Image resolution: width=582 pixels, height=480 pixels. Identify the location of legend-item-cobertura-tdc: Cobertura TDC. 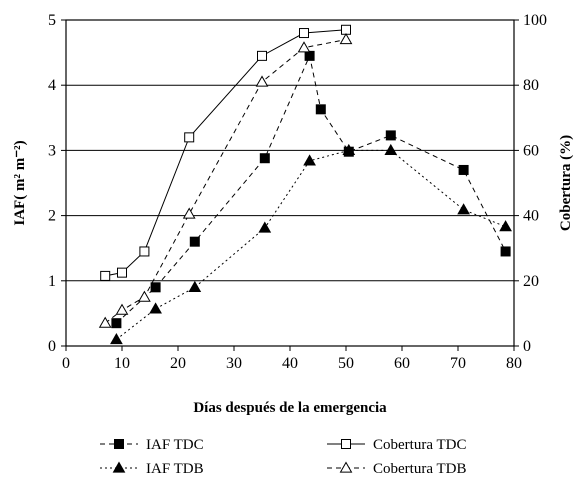
(396, 445).